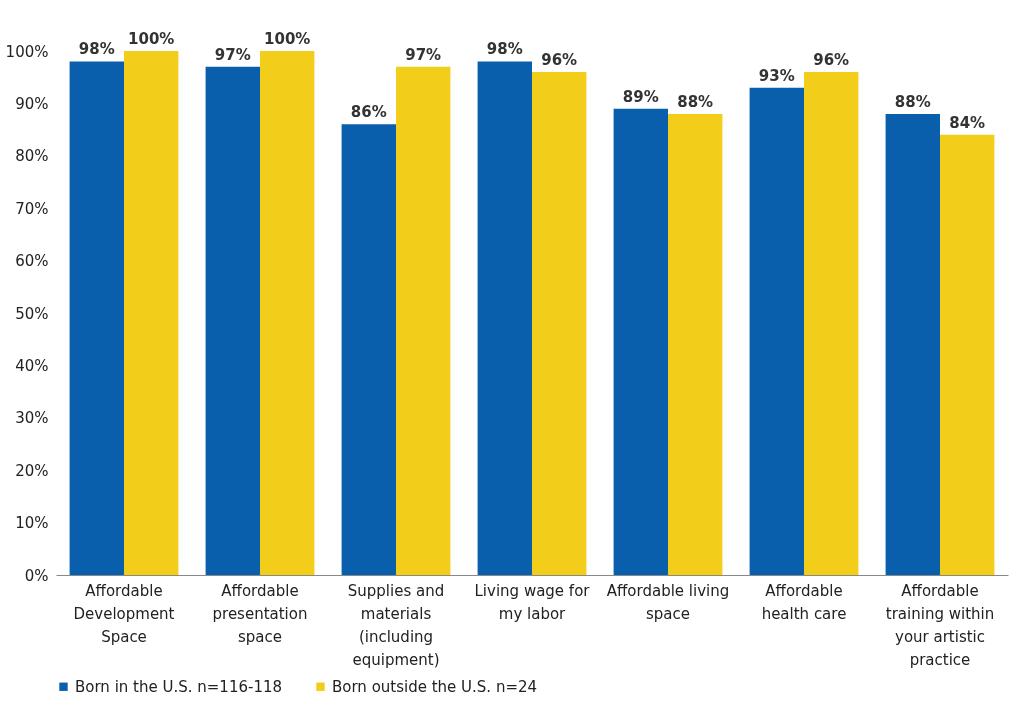  What do you see at coordinates (32, 313) in the screenshot?
I see `y-tick-label: 50%` at bounding box center [32, 313].